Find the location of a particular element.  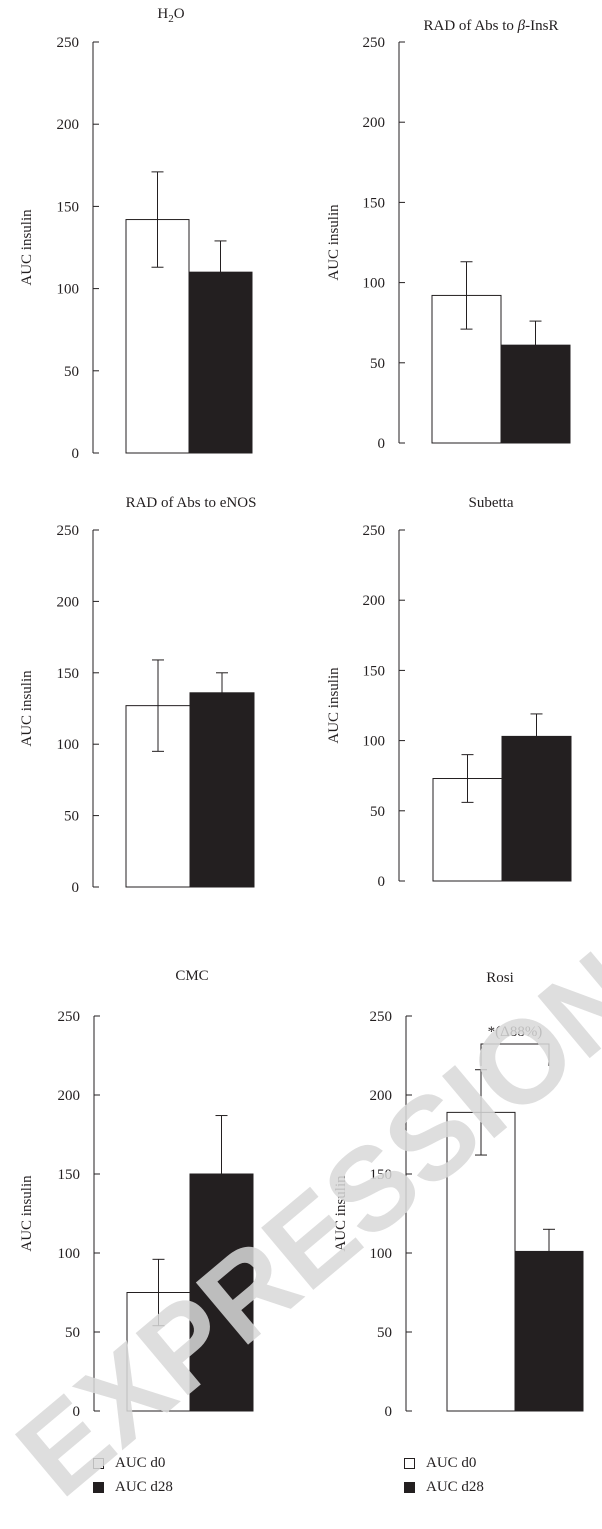

chart-panel-1: H2O 0 50 100 150 200 250 AUC insulin is located at coordinates (136, 234).